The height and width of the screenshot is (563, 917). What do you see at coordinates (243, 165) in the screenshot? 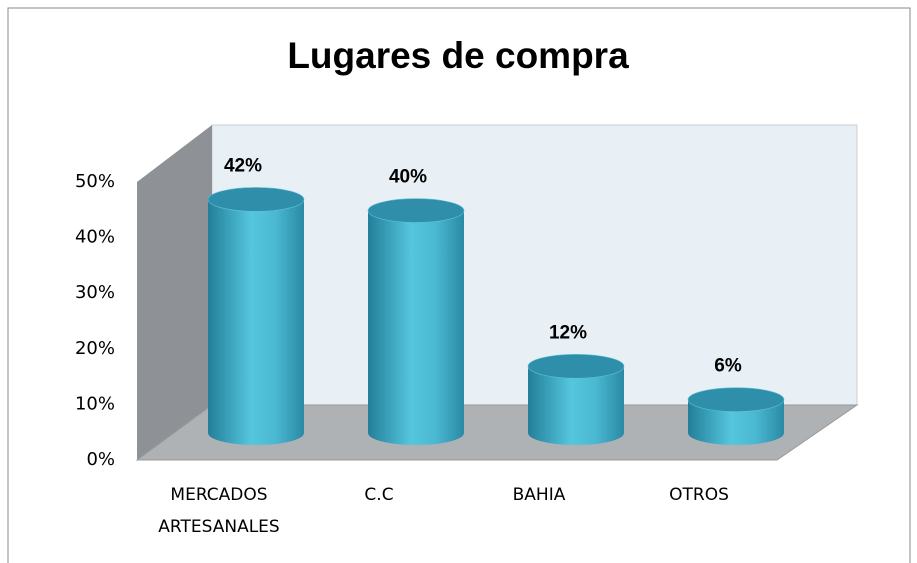
I see `value-label: 42%` at bounding box center [243, 165].